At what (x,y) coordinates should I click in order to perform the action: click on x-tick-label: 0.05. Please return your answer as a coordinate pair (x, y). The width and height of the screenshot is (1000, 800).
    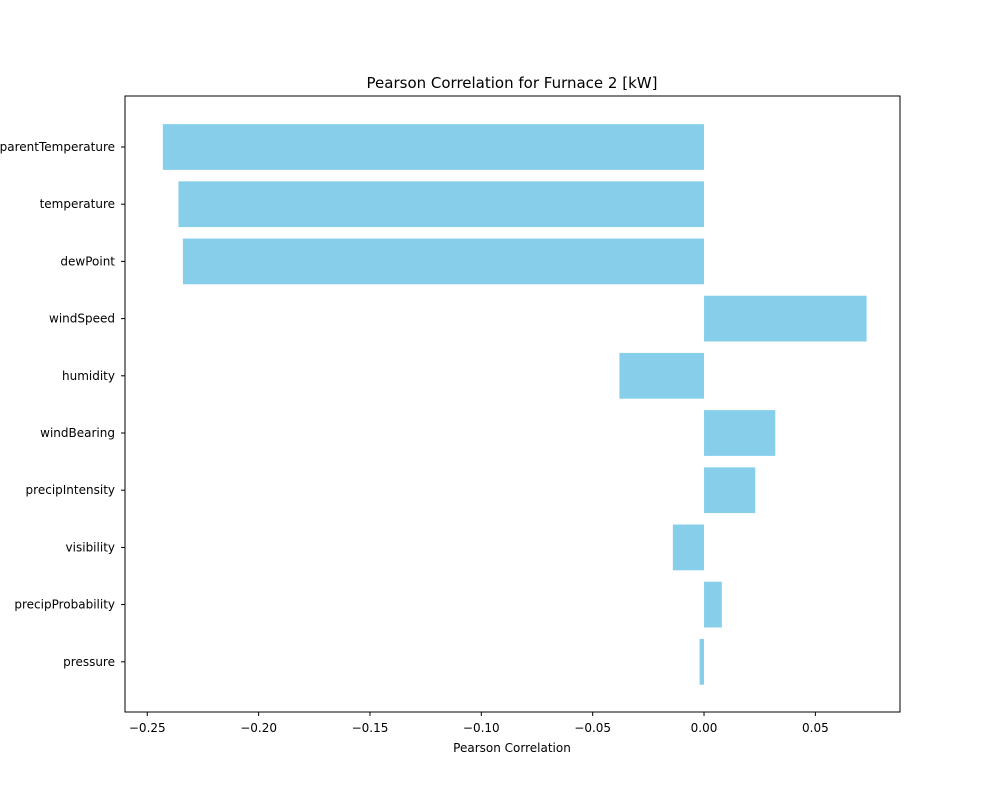
    Looking at the image, I should click on (815, 728).